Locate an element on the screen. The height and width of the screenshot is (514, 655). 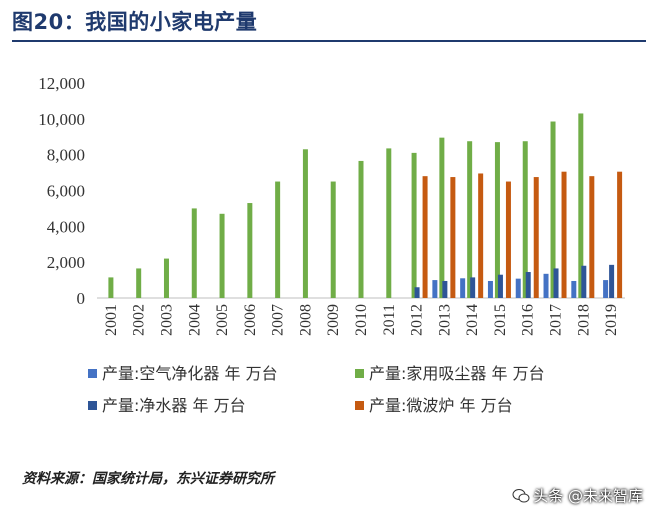
legend-label-water-purifier: 产量:净水器 年 万台 is located at coordinates (174, 405).